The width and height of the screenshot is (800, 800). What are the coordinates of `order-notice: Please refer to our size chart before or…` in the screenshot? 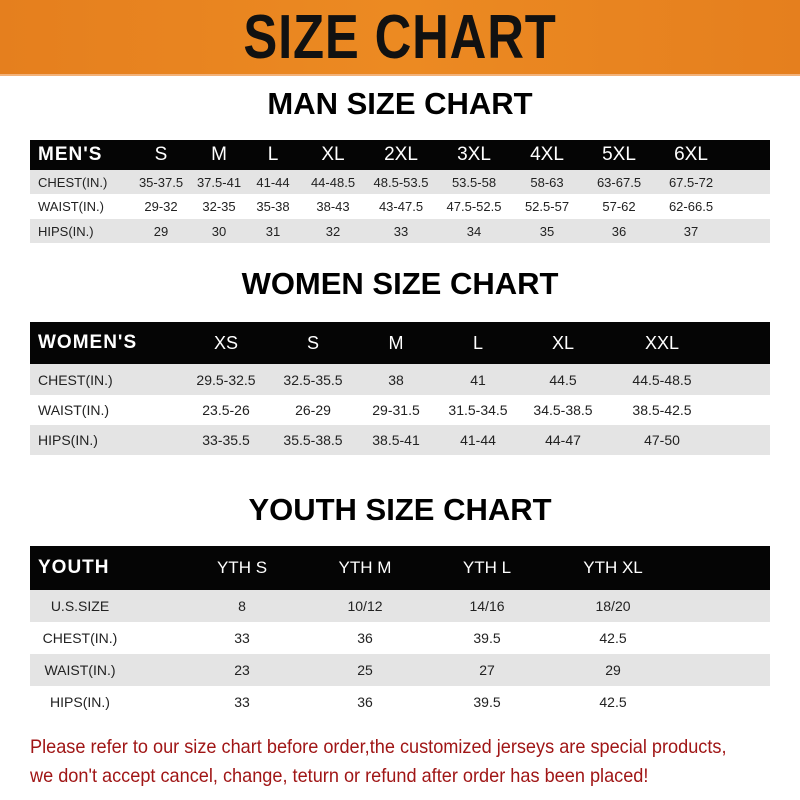 It's located at (383, 762).